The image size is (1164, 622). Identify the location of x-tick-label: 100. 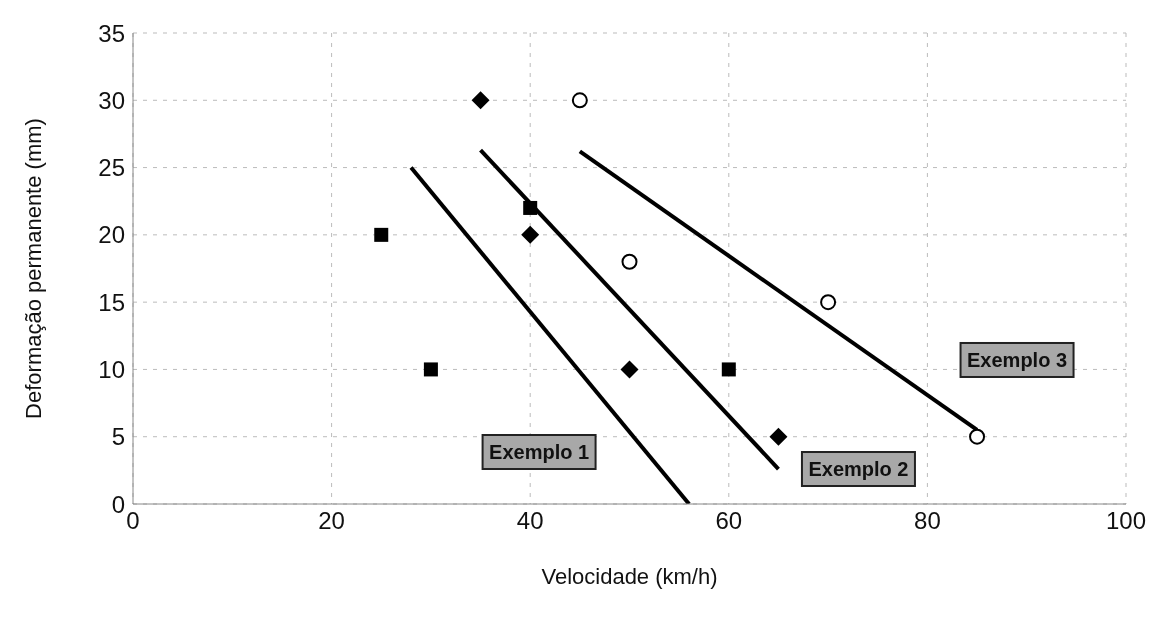
(1126, 521).